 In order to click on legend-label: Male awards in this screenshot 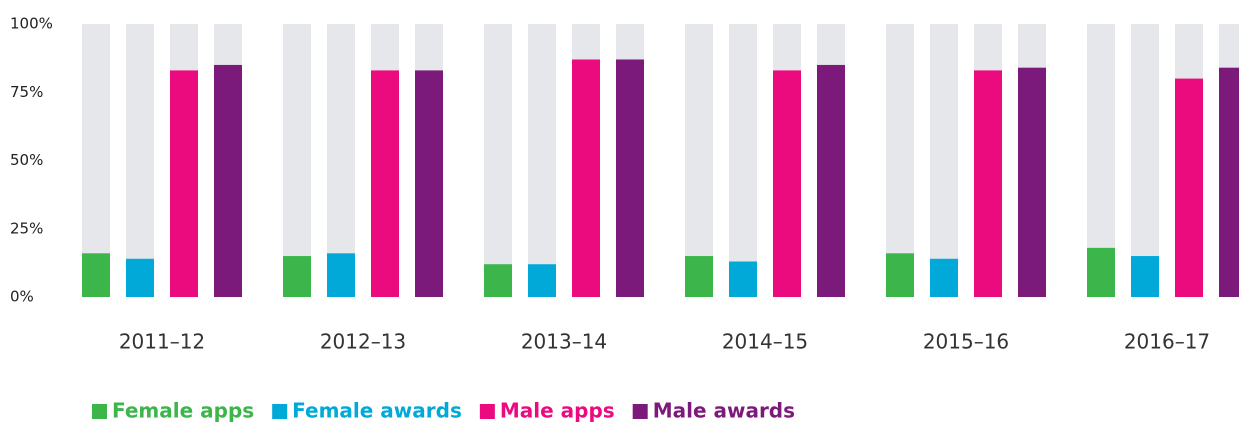, I will do `click(724, 411)`.